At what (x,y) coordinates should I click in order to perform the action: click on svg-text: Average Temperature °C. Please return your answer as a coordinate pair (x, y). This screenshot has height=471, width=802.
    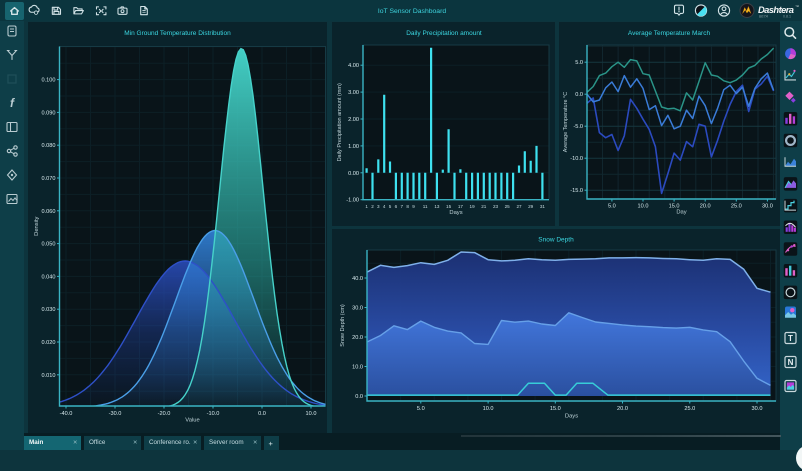
    Looking at the image, I should click on (566, 122).